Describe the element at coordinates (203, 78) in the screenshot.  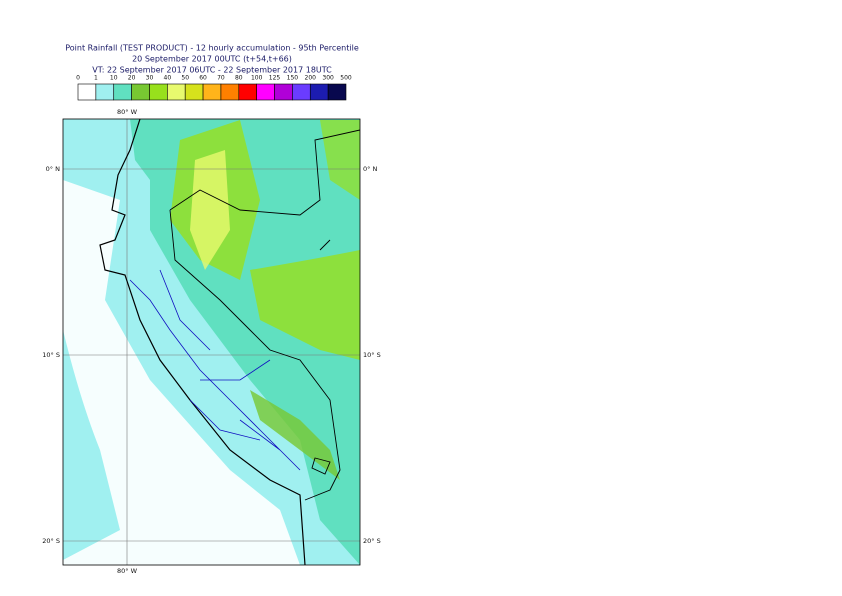
I see `legend-label: 60` at that location.